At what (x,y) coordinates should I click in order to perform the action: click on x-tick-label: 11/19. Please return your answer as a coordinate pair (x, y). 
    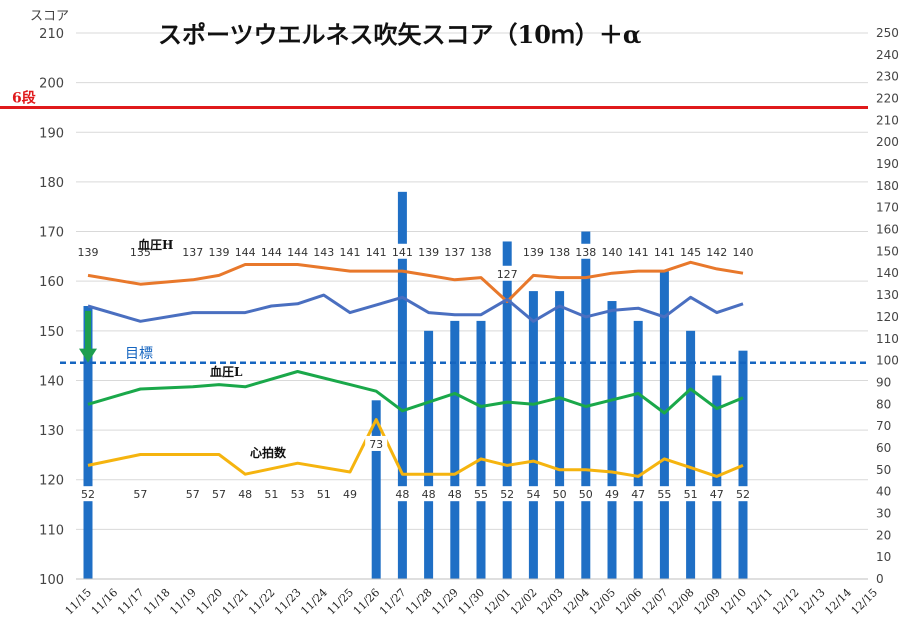
    Looking at the image, I should click on (183, 602).